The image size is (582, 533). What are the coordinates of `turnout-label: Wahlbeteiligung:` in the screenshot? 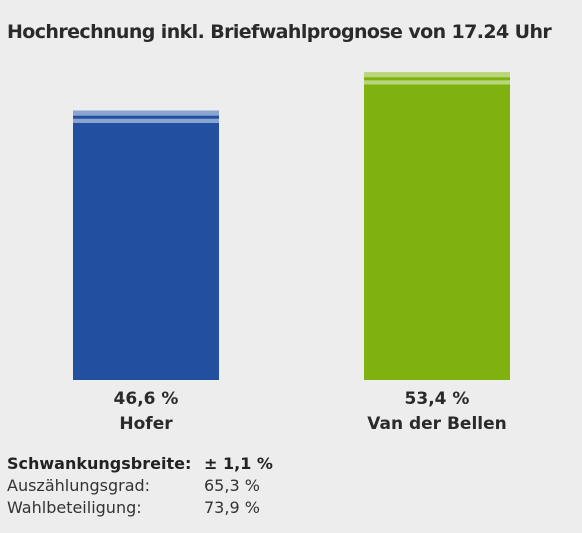 It's located at (74, 507).